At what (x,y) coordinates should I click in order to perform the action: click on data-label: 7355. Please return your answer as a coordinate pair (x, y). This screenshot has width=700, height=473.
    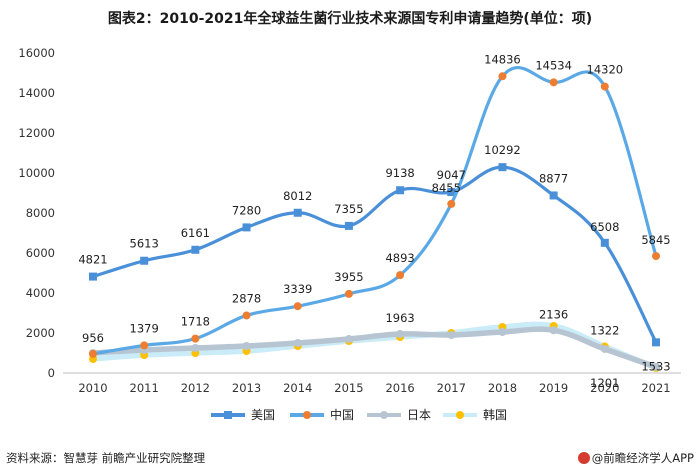
    Looking at the image, I should click on (348, 209).